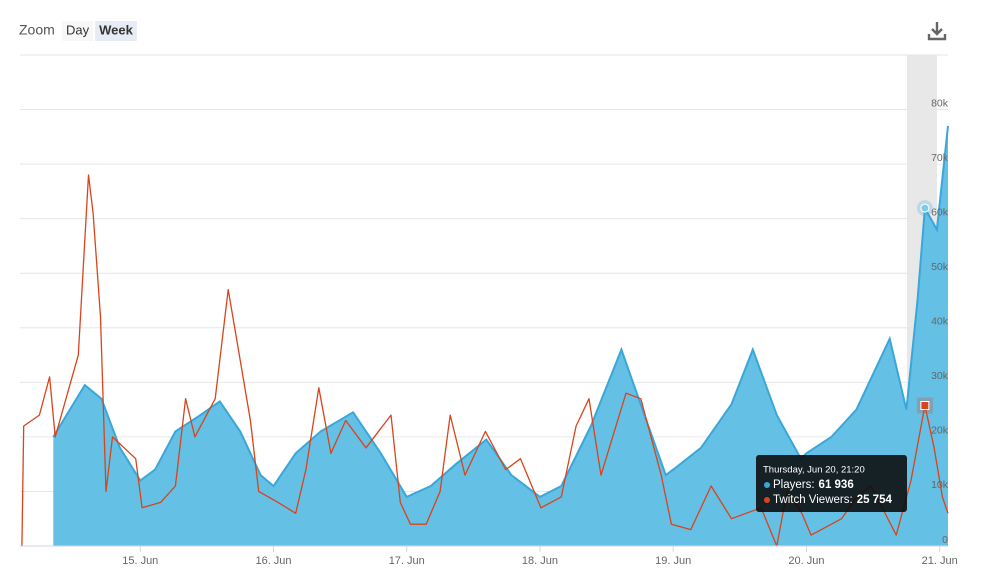 Image resolution: width=993 pixels, height=583 pixels. I want to click on y-tick-label: 70k, so click(940, 158).